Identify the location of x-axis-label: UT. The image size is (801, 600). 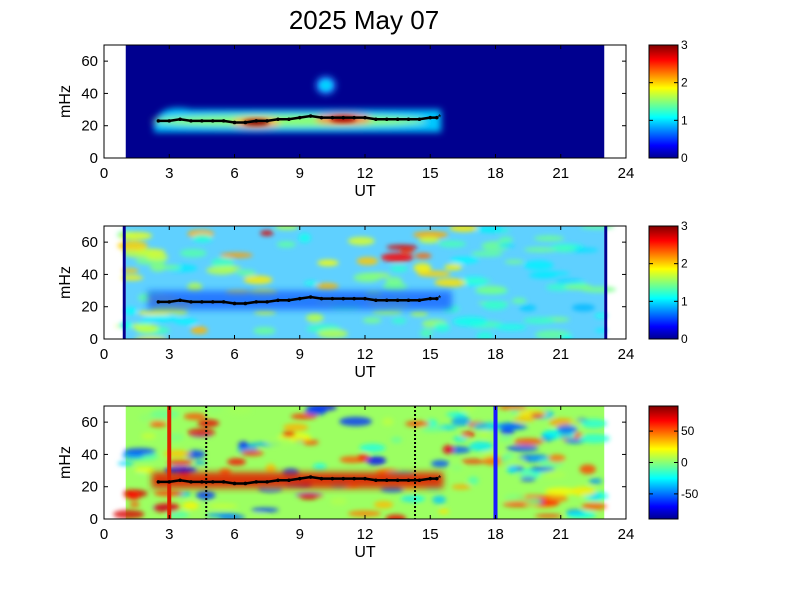
(365, 191).